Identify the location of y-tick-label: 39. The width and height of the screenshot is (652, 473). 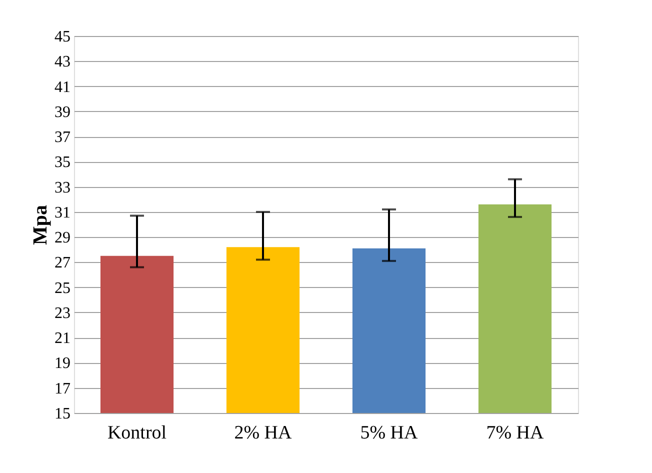
(62, 112).